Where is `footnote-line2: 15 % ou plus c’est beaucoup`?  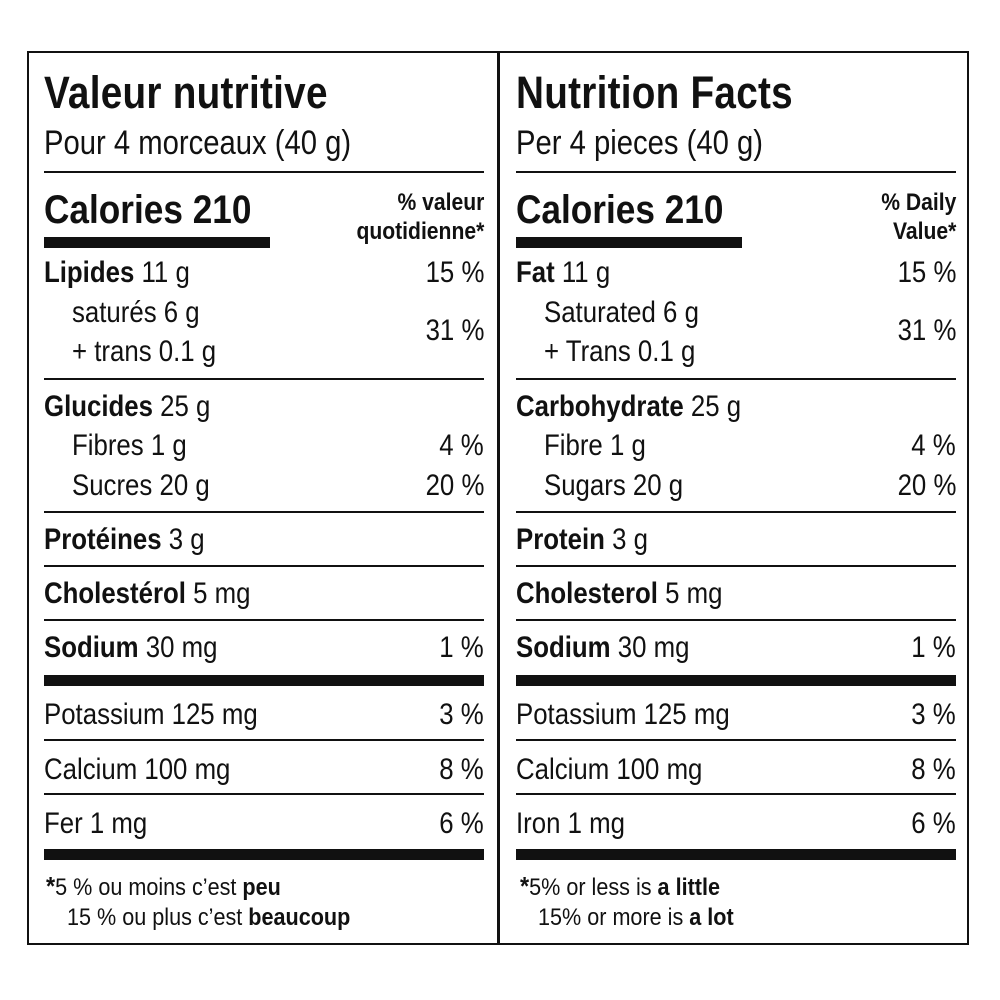 footnote-line2: 15 % ou plus c’est beaucoup is located at coordinates (208, 918).